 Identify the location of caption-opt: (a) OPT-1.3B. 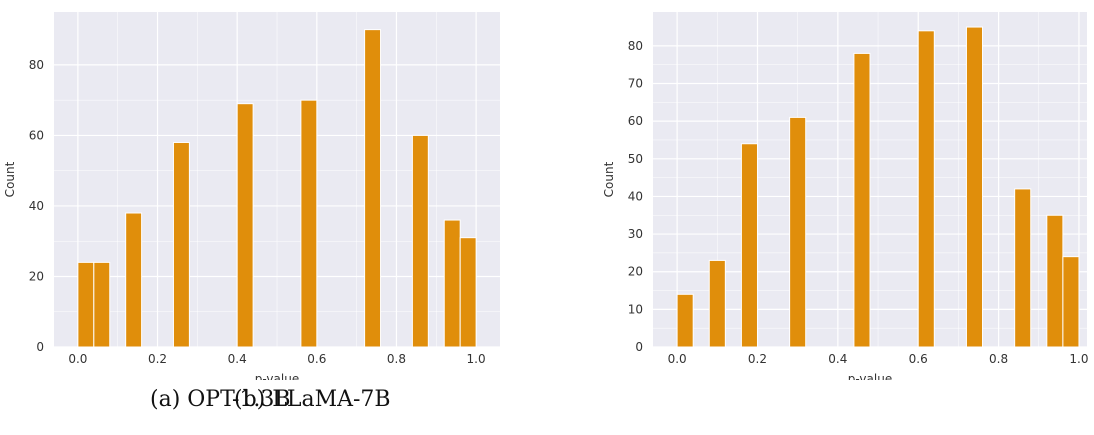
(220, 399).